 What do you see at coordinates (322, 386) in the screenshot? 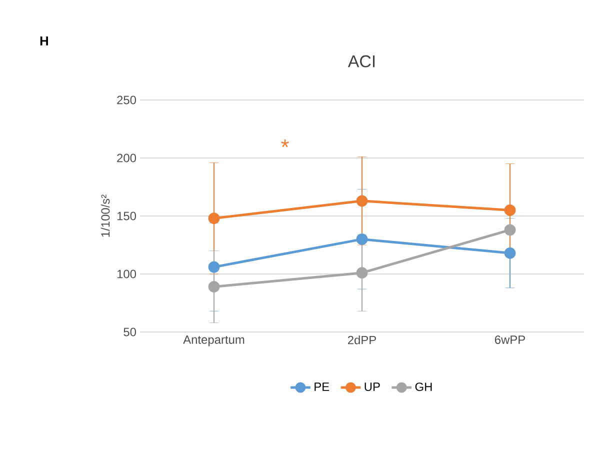
I see `legend-label: PE` at bounding box center [322, 386].